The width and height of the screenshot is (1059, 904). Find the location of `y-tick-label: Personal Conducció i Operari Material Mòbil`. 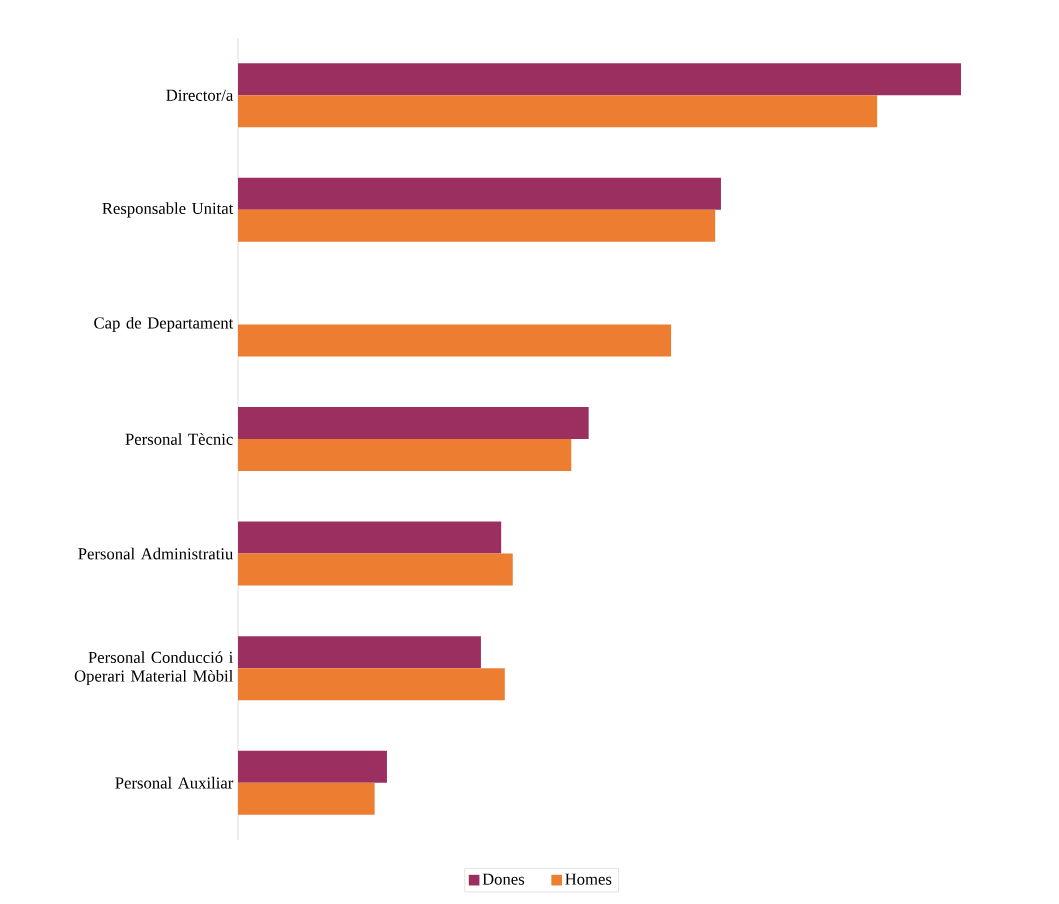

y-tick-label: Personal Conducció i Operari Material Mòbil is located at coordinates (153, 668).